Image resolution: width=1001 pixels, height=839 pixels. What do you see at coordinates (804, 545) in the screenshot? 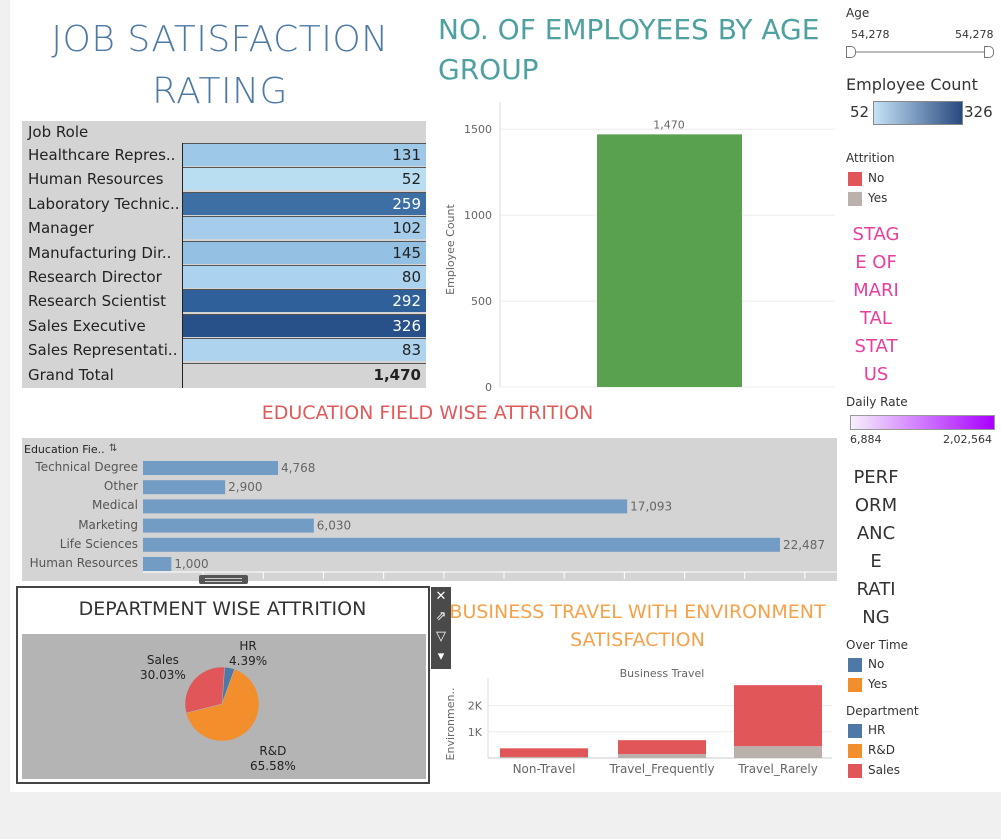
I see `bar-value-label: 22,487` at bounding box center [804, 545].